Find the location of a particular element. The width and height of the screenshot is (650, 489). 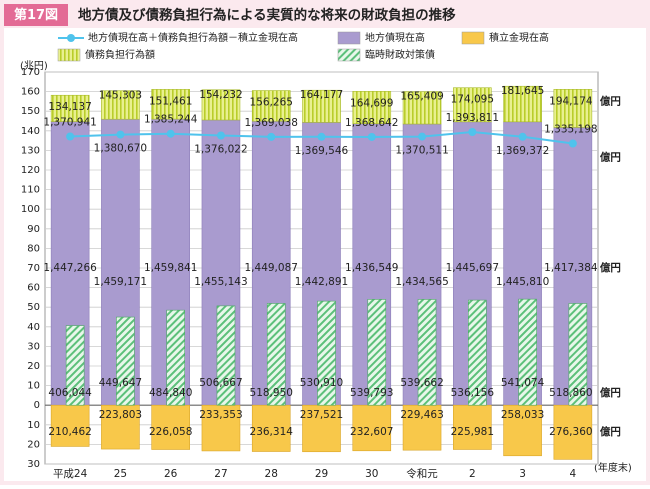

data-label: 181,645 is located at coordinates (522, 91).